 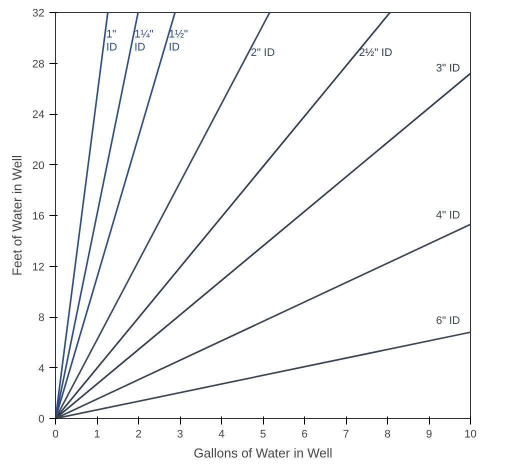 I want to click on x-axis-title: Gallons of Water in Well, so click(x=263, y=453).